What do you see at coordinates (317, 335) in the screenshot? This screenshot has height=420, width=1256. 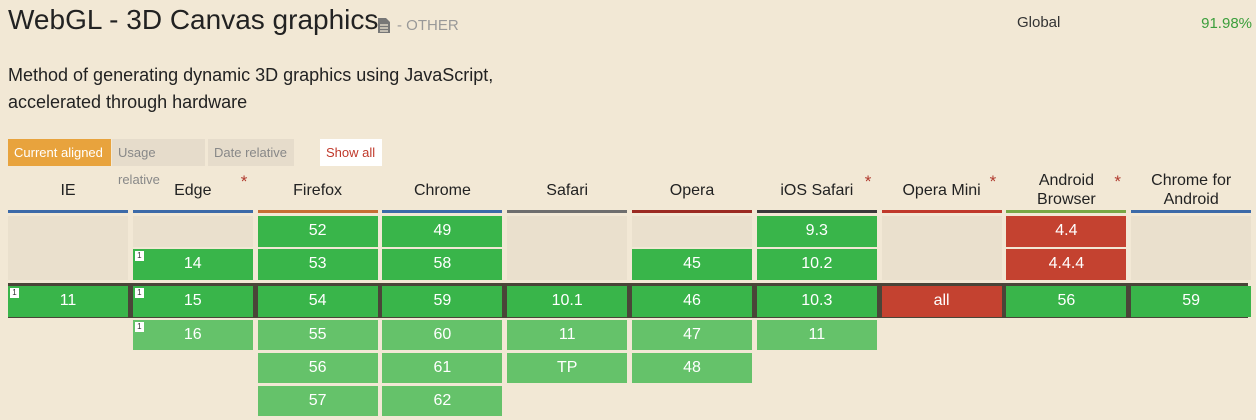 I see `version-cell: 55` at bounding box center [317, 335].